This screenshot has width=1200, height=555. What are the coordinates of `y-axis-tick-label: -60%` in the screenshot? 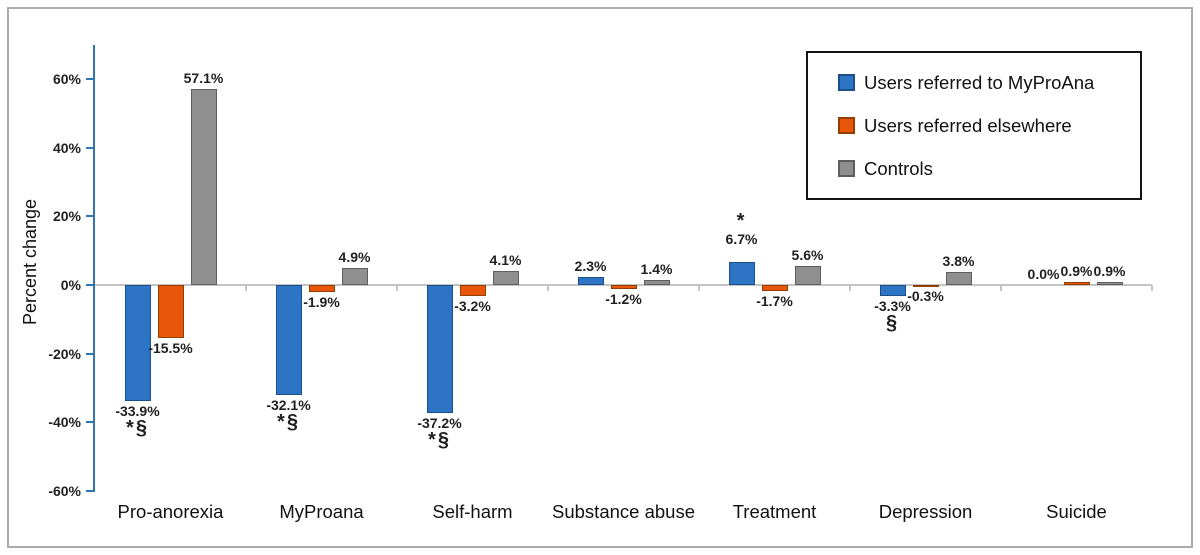 It's located at (64, 490).